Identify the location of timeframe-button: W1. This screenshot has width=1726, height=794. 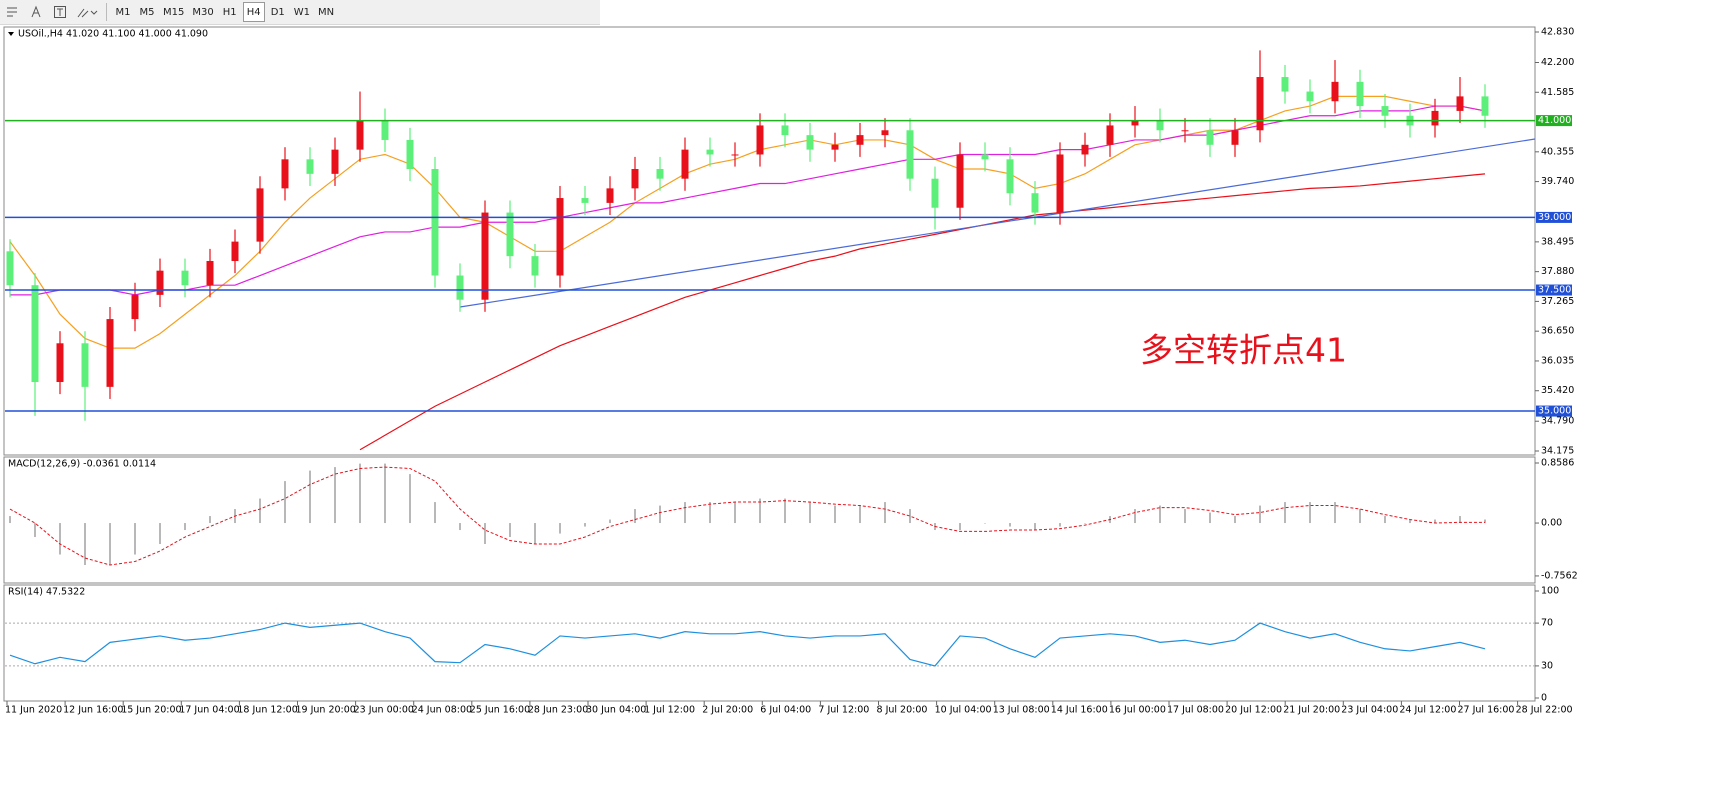
(301, 12).